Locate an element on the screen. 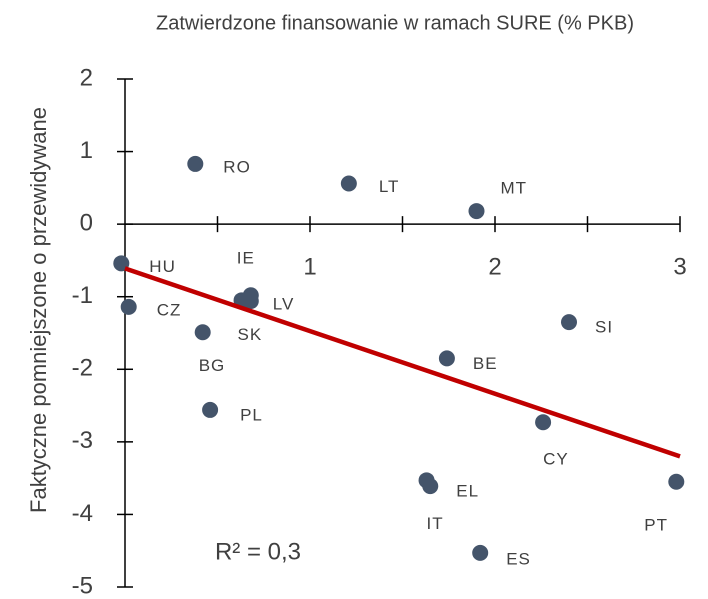 The width and height of the screenshot is (708, 599). y-tick-label: -4 is located at coordinates (82, 513).